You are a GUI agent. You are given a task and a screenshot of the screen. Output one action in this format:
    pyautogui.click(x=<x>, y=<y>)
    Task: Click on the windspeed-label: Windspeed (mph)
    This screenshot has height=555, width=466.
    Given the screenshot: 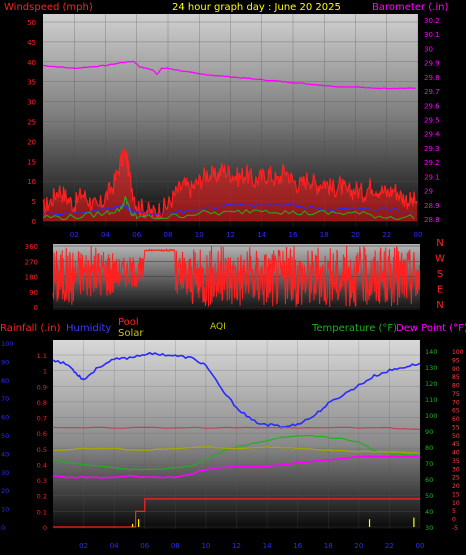 What is the action you would take?
    pyautogui.click(x=48, y=7)
    